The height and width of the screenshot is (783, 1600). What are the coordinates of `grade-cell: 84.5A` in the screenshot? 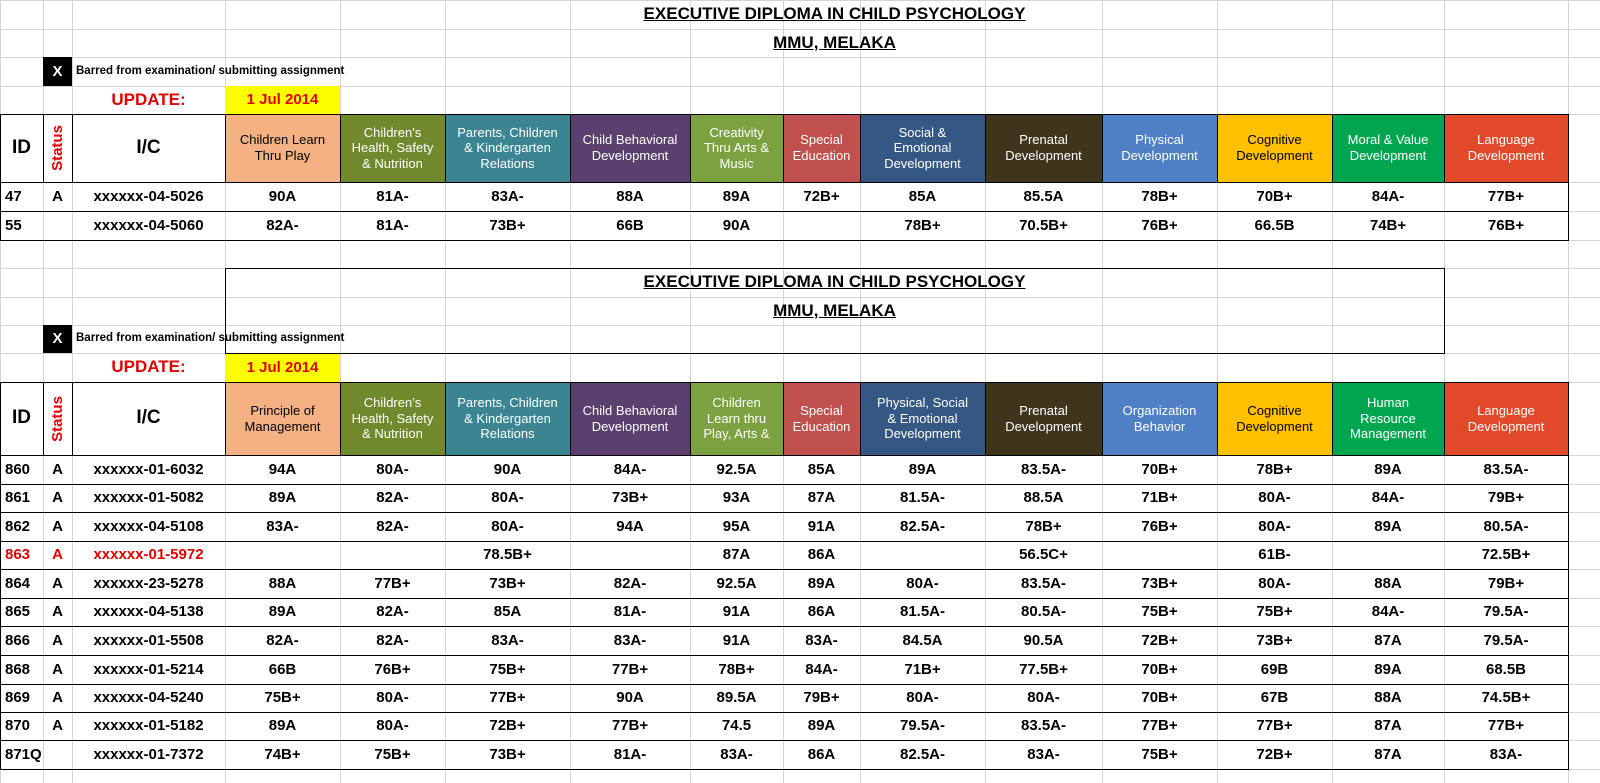 It's located at (922, 640).